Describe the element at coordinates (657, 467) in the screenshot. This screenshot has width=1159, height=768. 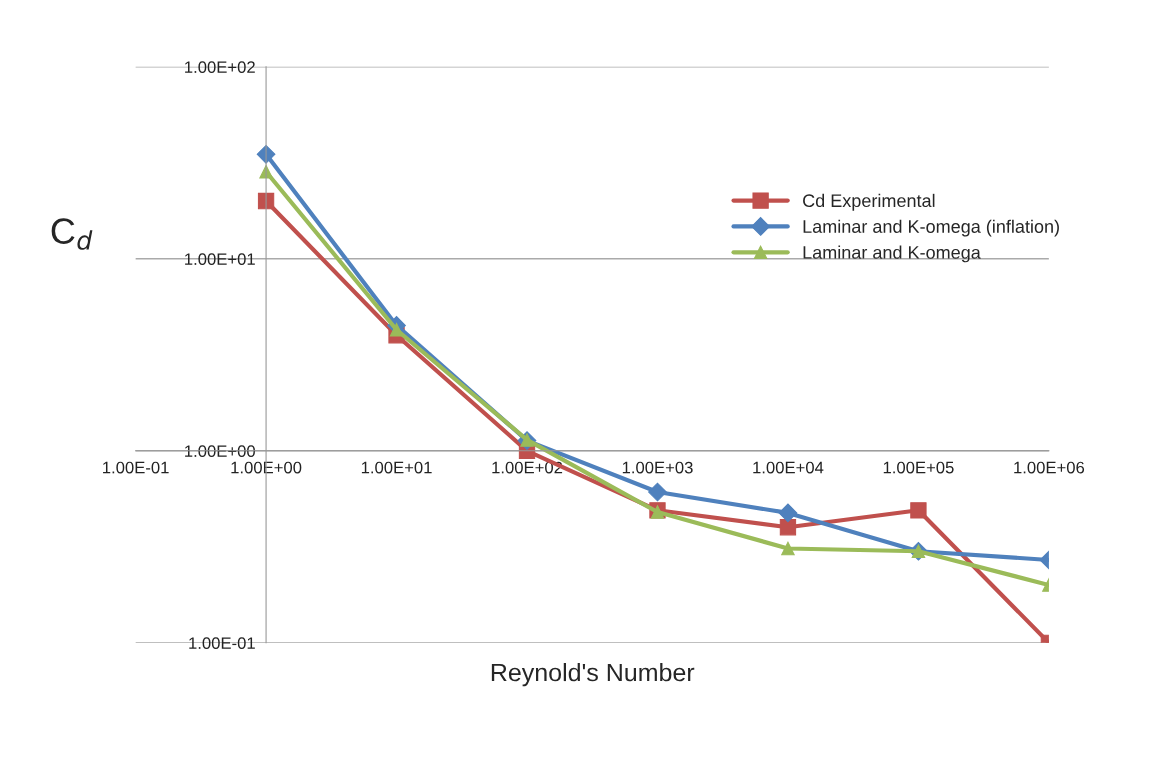
I see `x-tick-label: 1.00E+03` at that location.